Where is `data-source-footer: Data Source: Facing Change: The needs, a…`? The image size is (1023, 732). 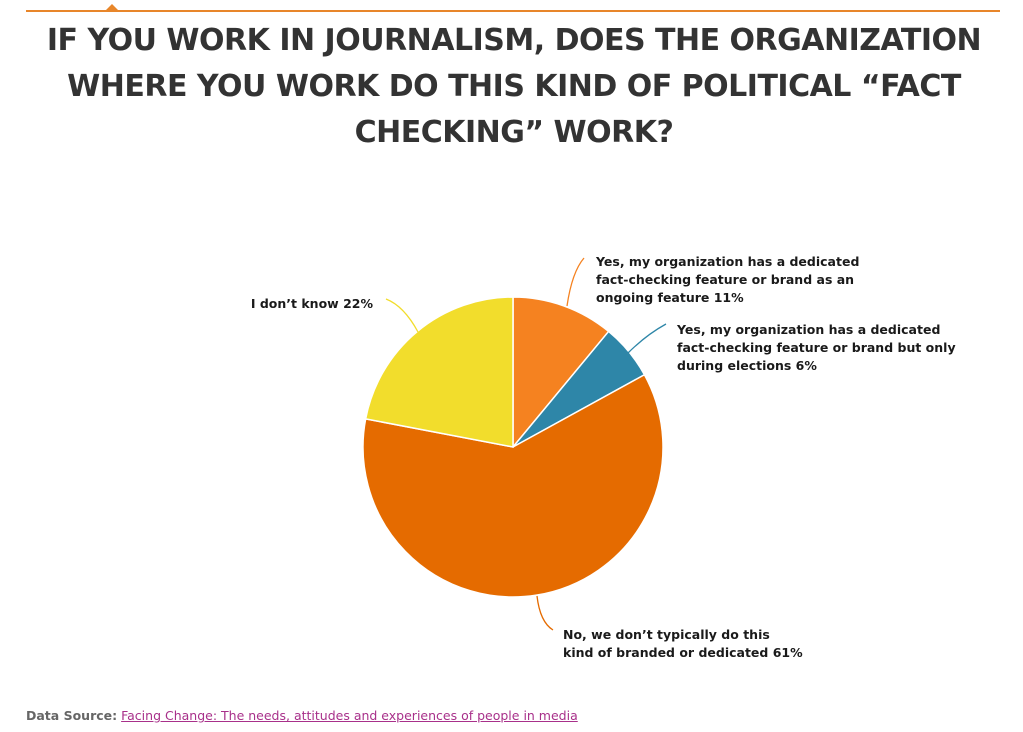 data-source-footer: Data Source: Facing Change: The needs, a… is located at coordinates (302, 715).